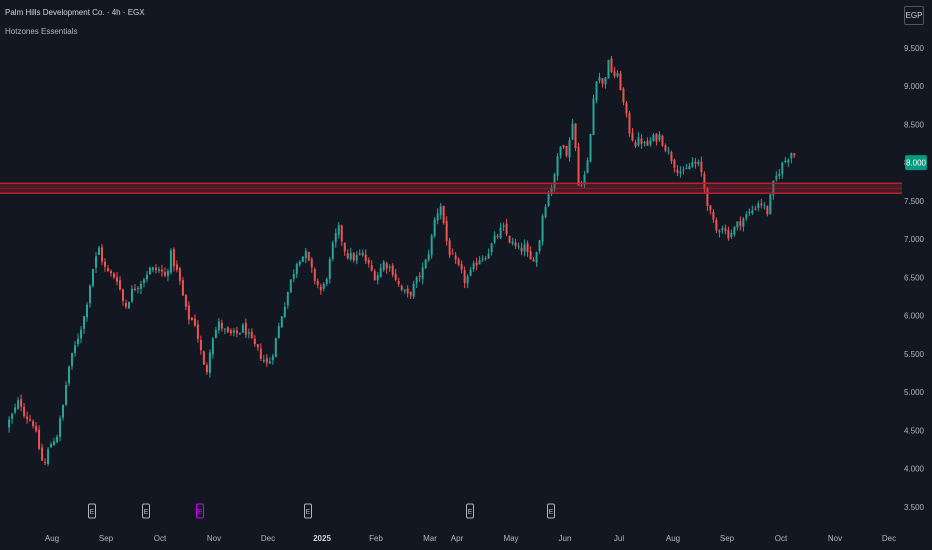  Describe the element at coordinates (268, 538) in the screenshot. I see `x-tick-label: Dec` at that location.